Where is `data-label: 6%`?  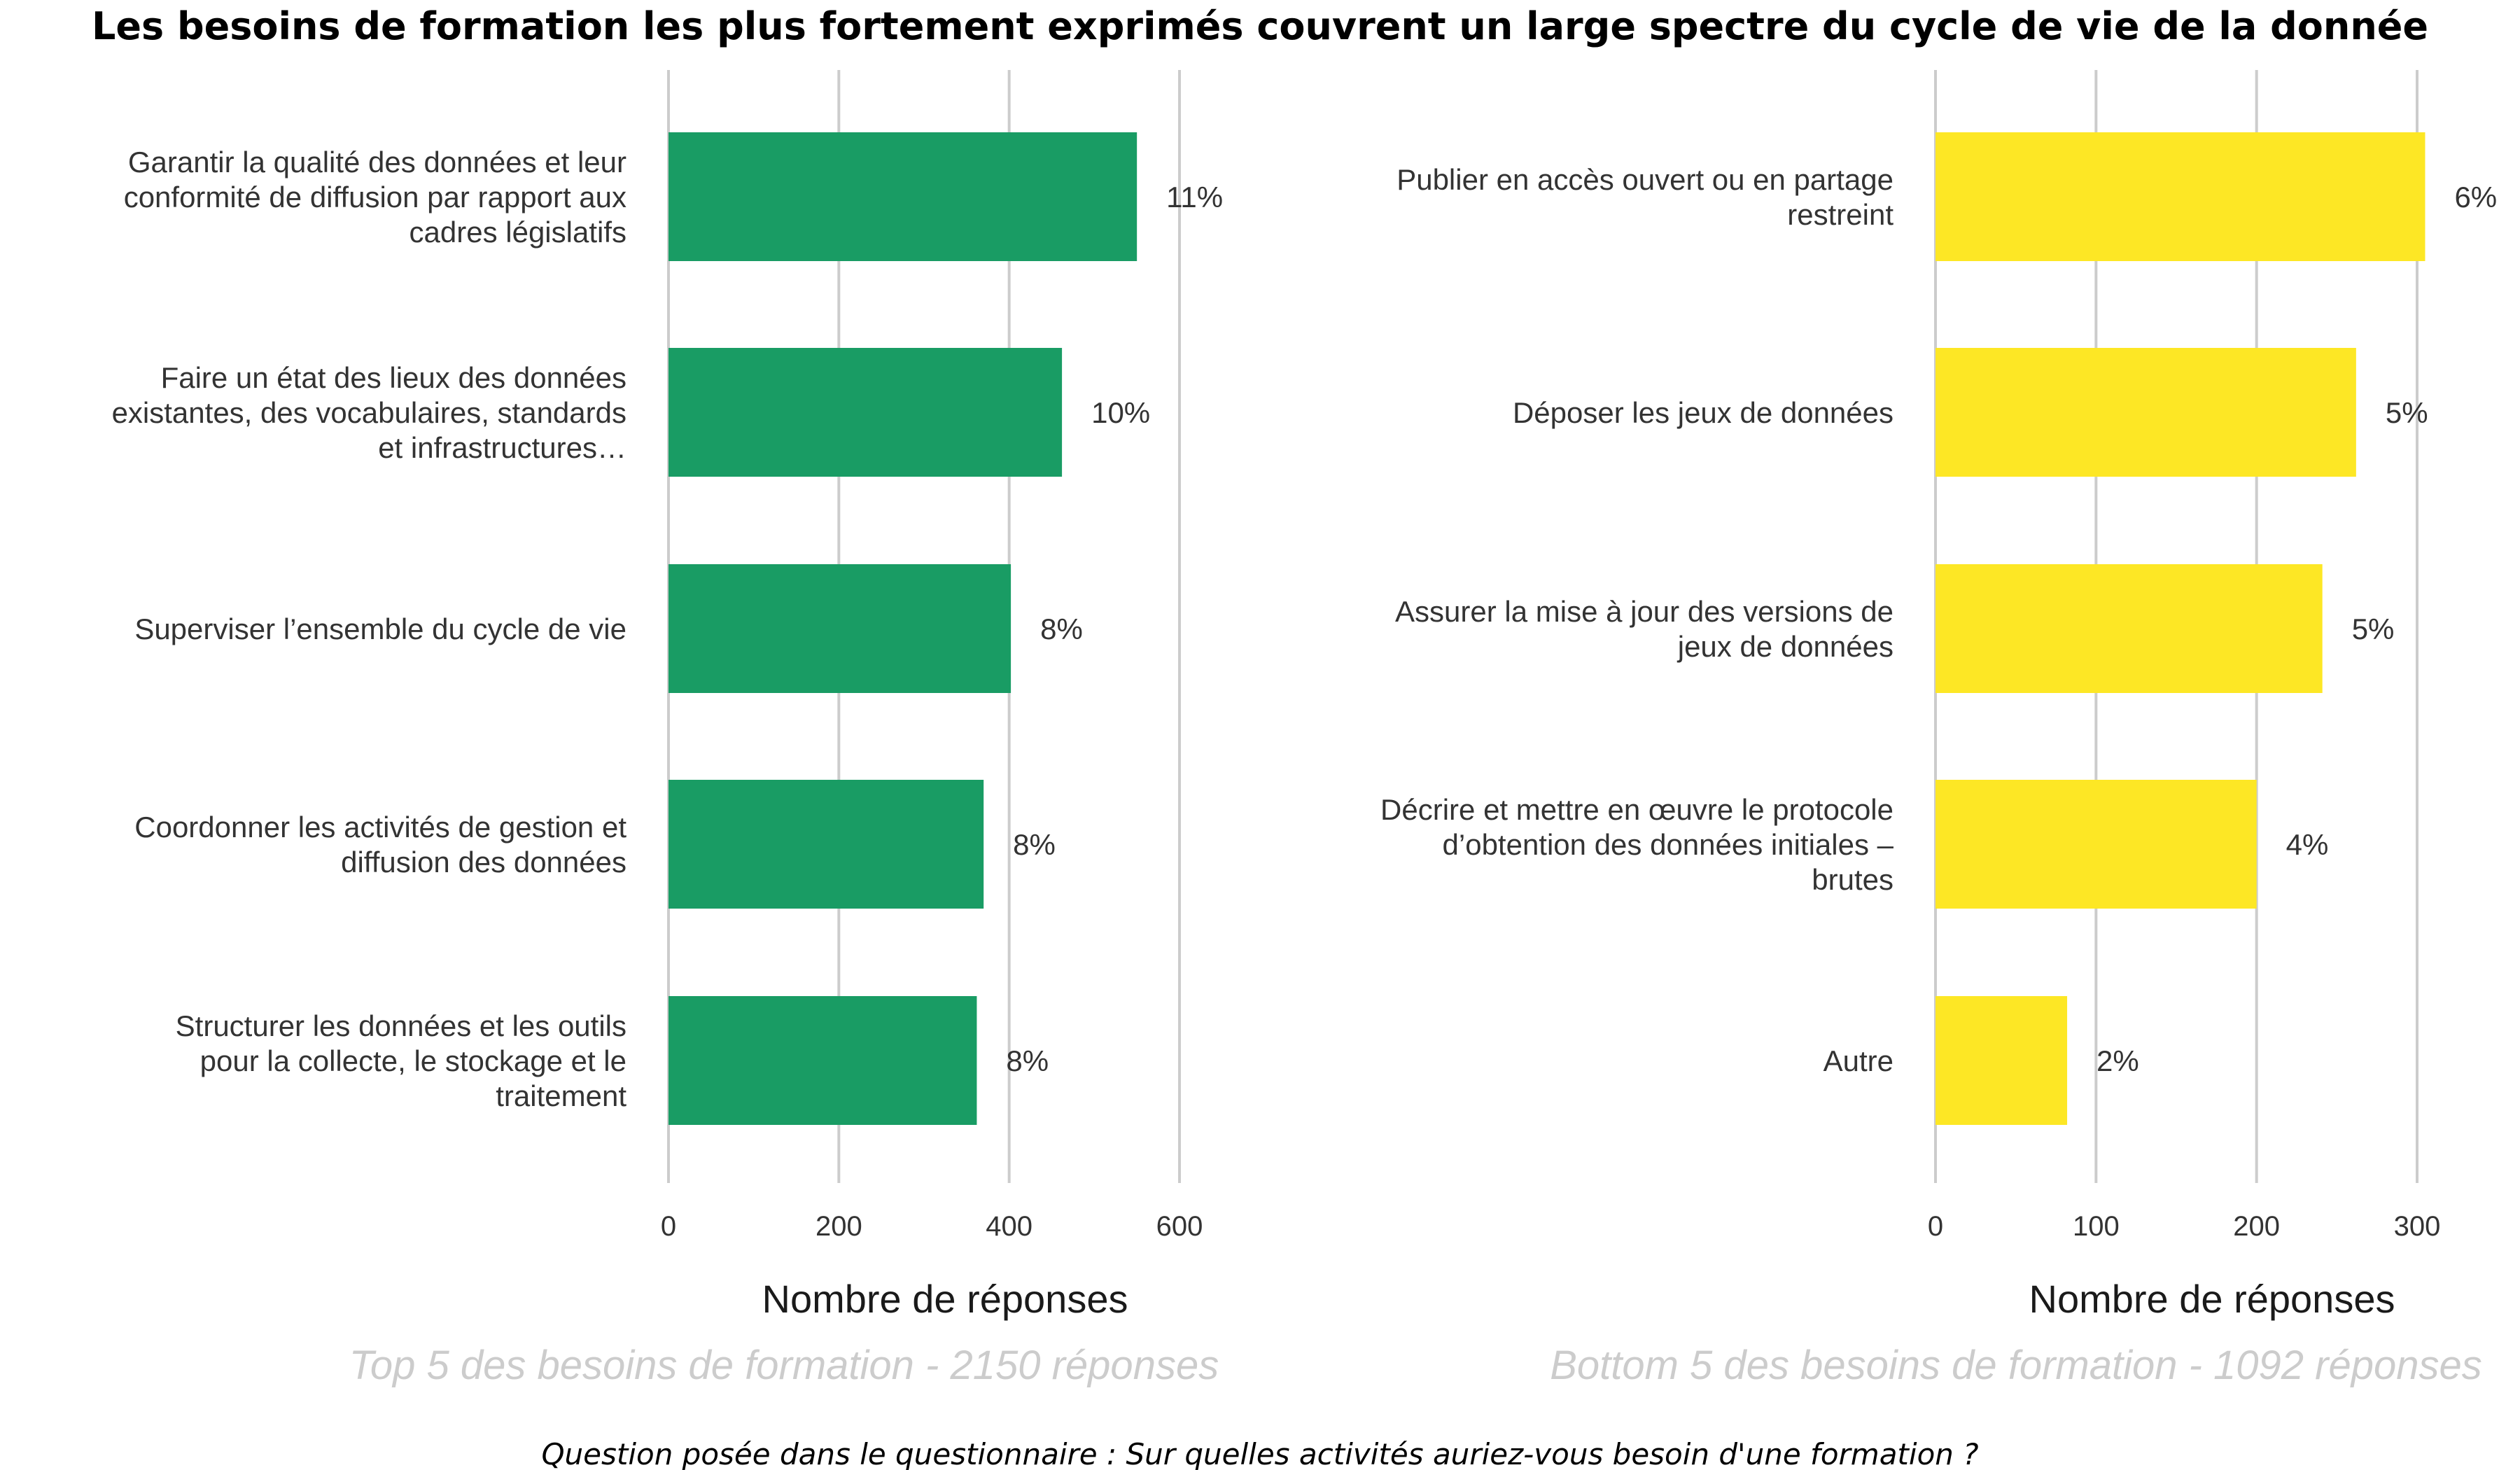 data-label: 6% is located at coordinates (2475, 197).